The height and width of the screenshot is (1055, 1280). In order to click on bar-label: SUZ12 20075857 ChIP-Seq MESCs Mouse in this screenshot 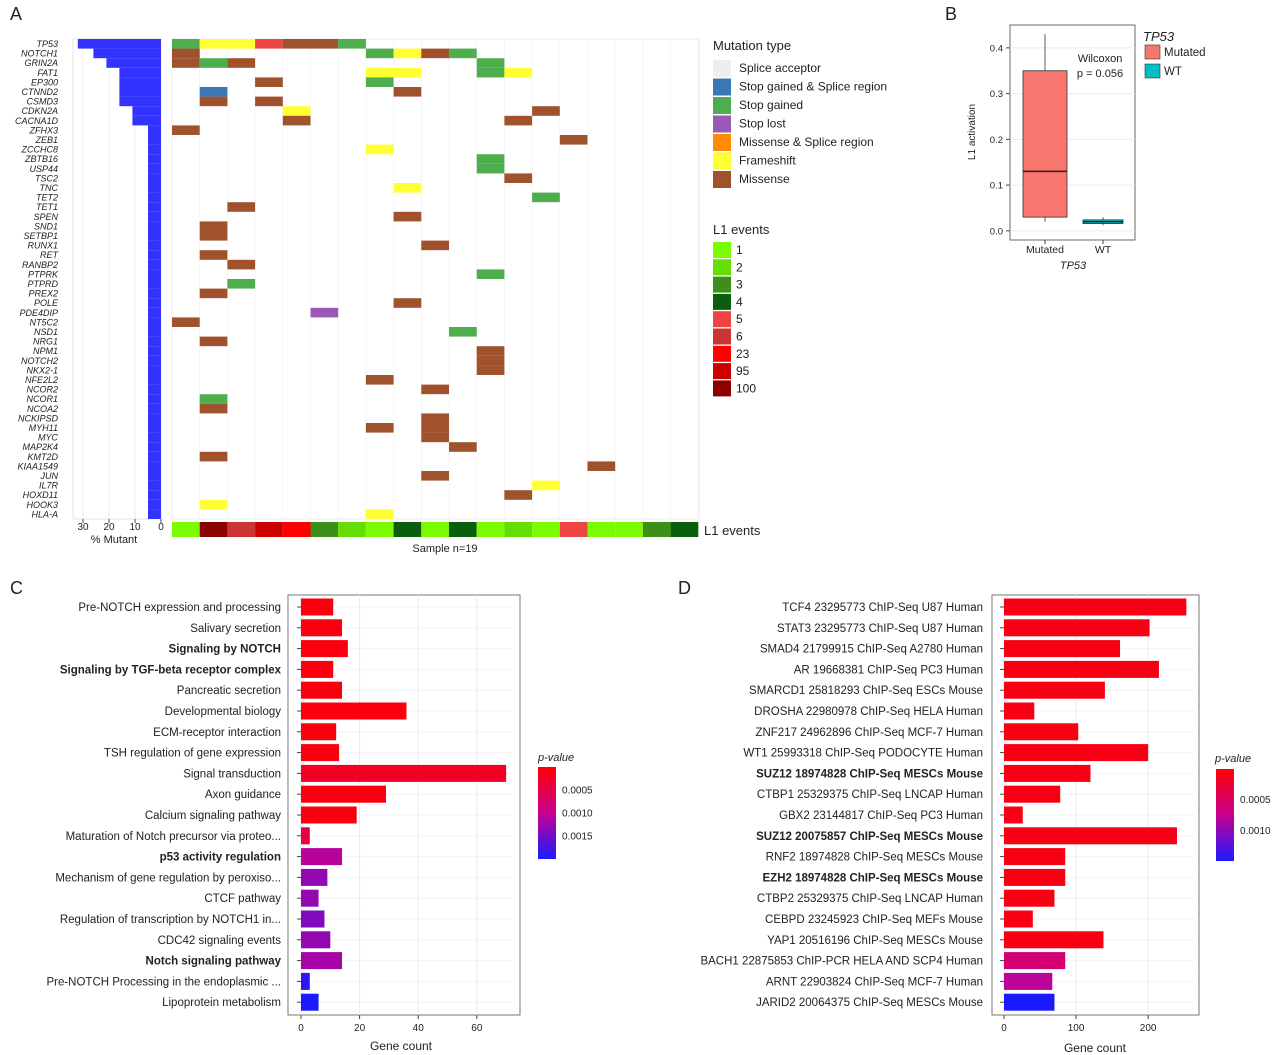, I will do `click(869, 837)`.